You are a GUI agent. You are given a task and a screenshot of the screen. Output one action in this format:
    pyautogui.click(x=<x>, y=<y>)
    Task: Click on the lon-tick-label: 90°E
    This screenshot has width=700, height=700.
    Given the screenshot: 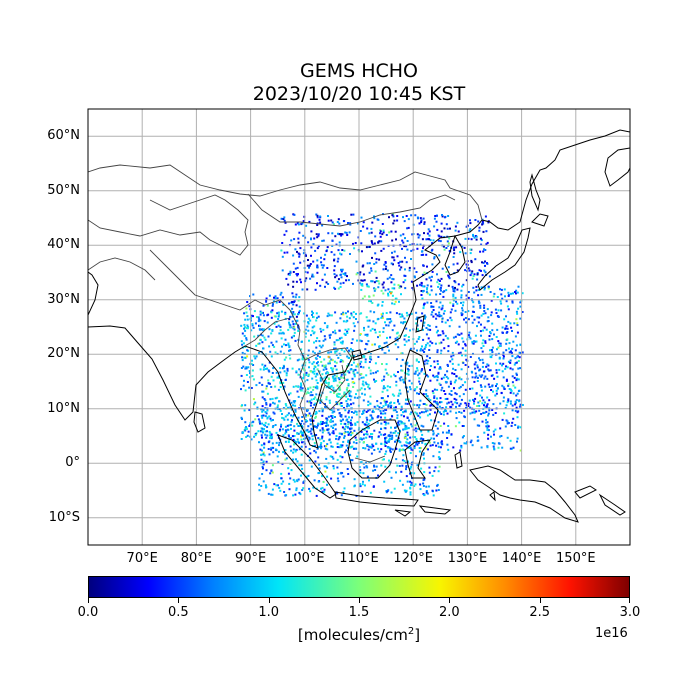 What is the action you would take?
    pyautogui.click(x=250, y=558)
    